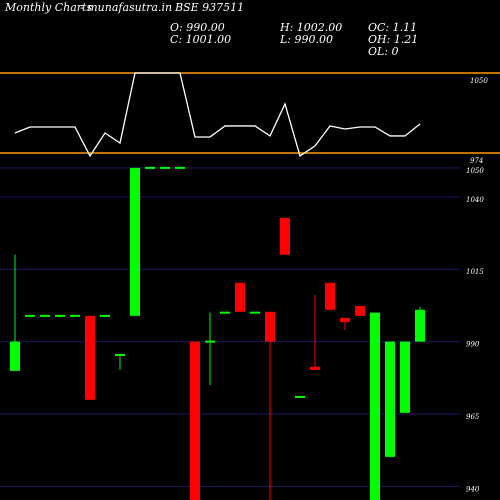  What do you see at coordinates (306, 39) in the screenshot?
I see `stat: L: 990.00` at bounding box center [306, 39].